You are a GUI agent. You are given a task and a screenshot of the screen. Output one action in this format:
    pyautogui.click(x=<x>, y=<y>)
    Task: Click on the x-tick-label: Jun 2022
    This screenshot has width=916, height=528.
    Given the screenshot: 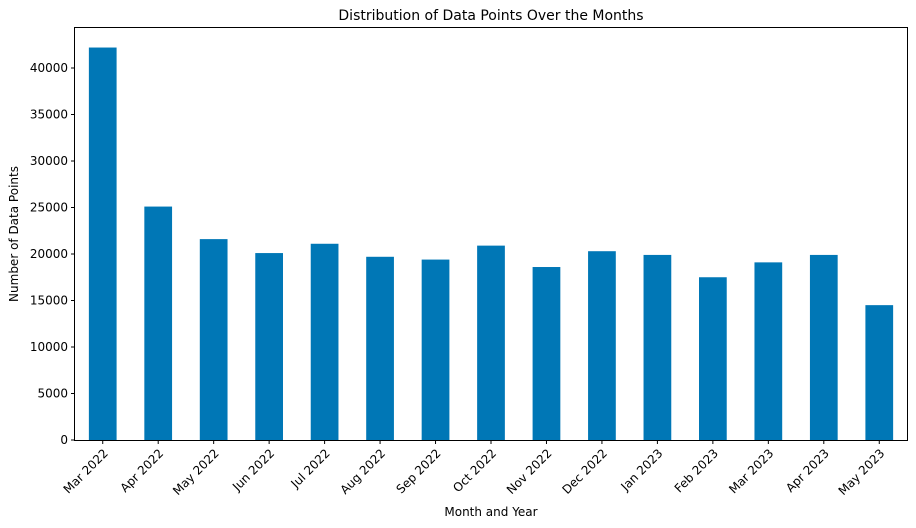 What is the action you would take?
    pyautogui.click(x=253, y=470)
    